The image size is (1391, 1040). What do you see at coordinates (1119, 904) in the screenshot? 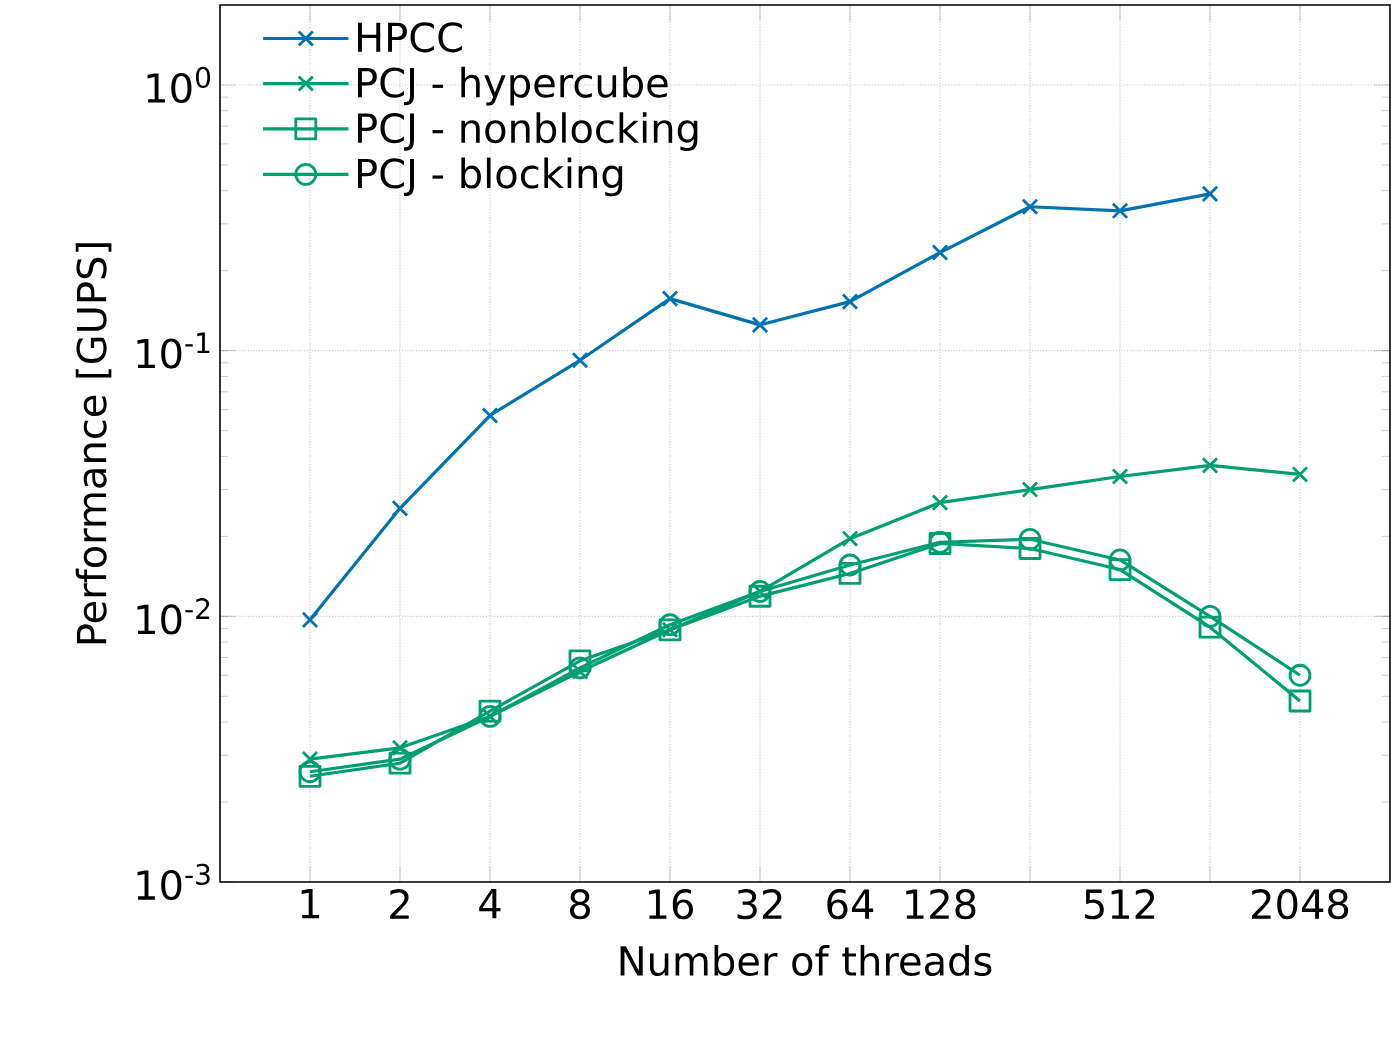
I see `x-tick-label: 512` at bounding box center [1119, 904].